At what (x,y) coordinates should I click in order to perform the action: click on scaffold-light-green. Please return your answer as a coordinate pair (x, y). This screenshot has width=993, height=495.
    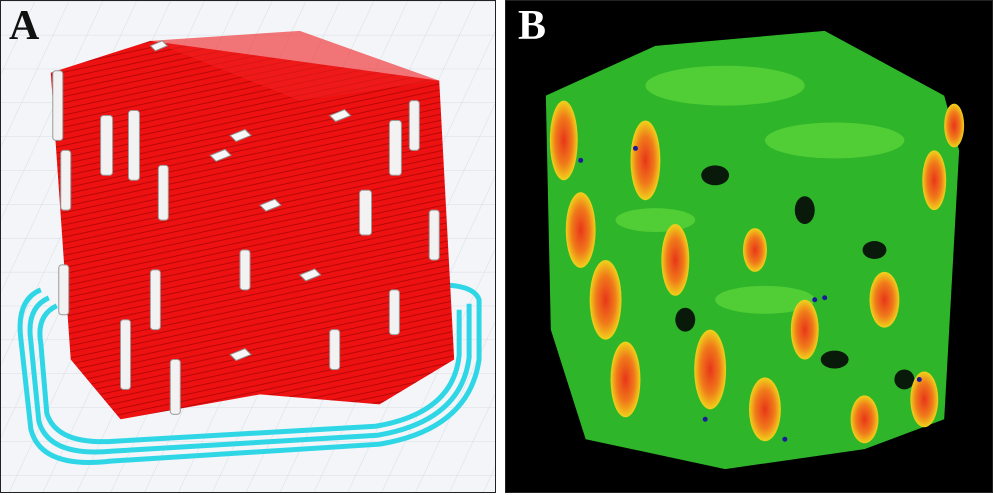
    Looking at the image, I should click on (760, 189).